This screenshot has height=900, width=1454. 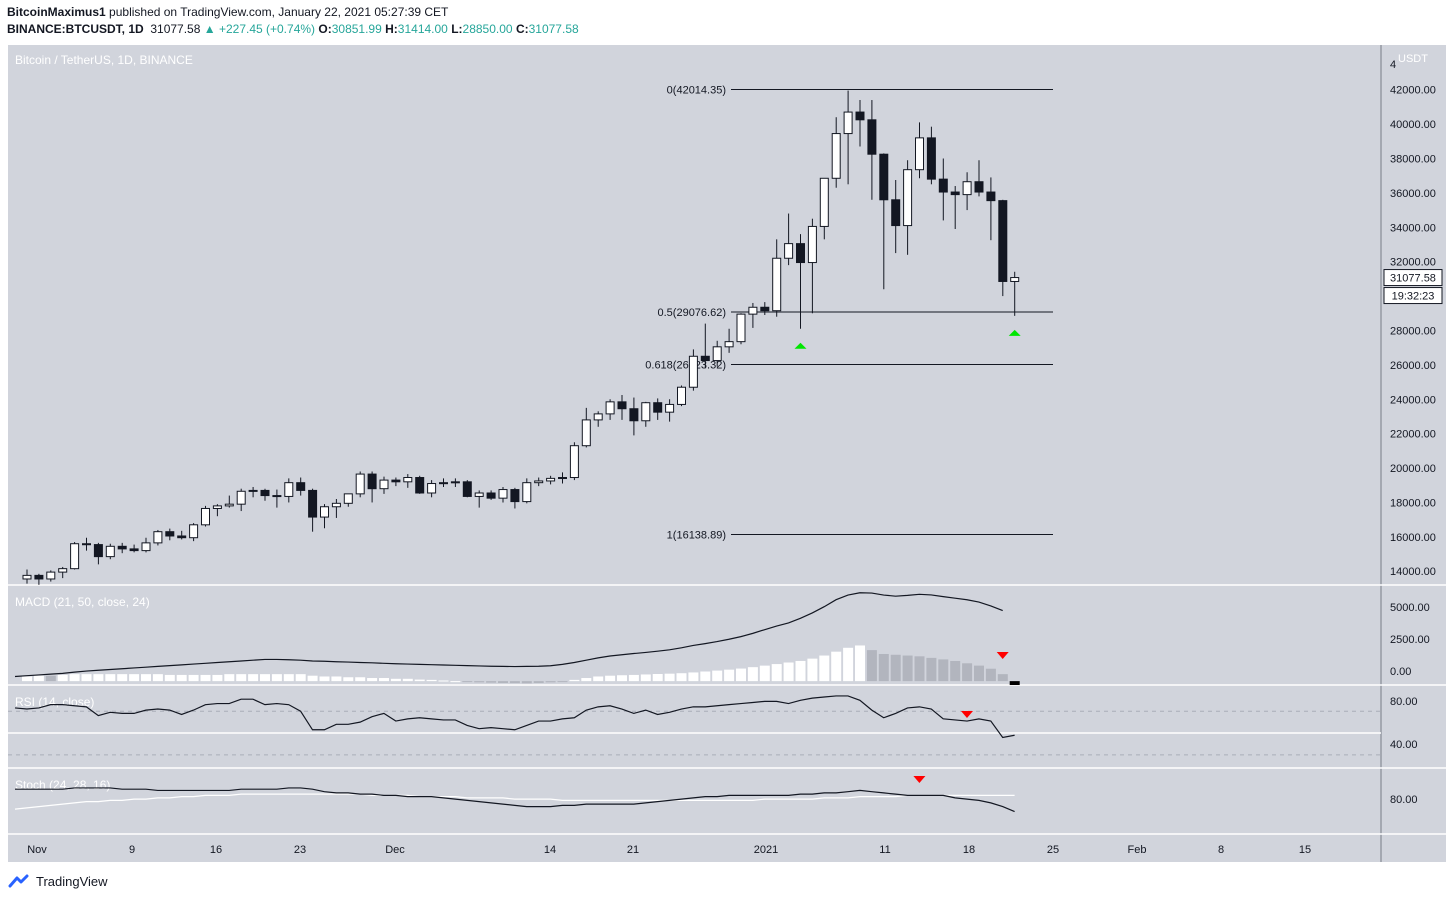 I want to click on fib-level-label: 0.5(29076.62), so click(x=692, y=313).